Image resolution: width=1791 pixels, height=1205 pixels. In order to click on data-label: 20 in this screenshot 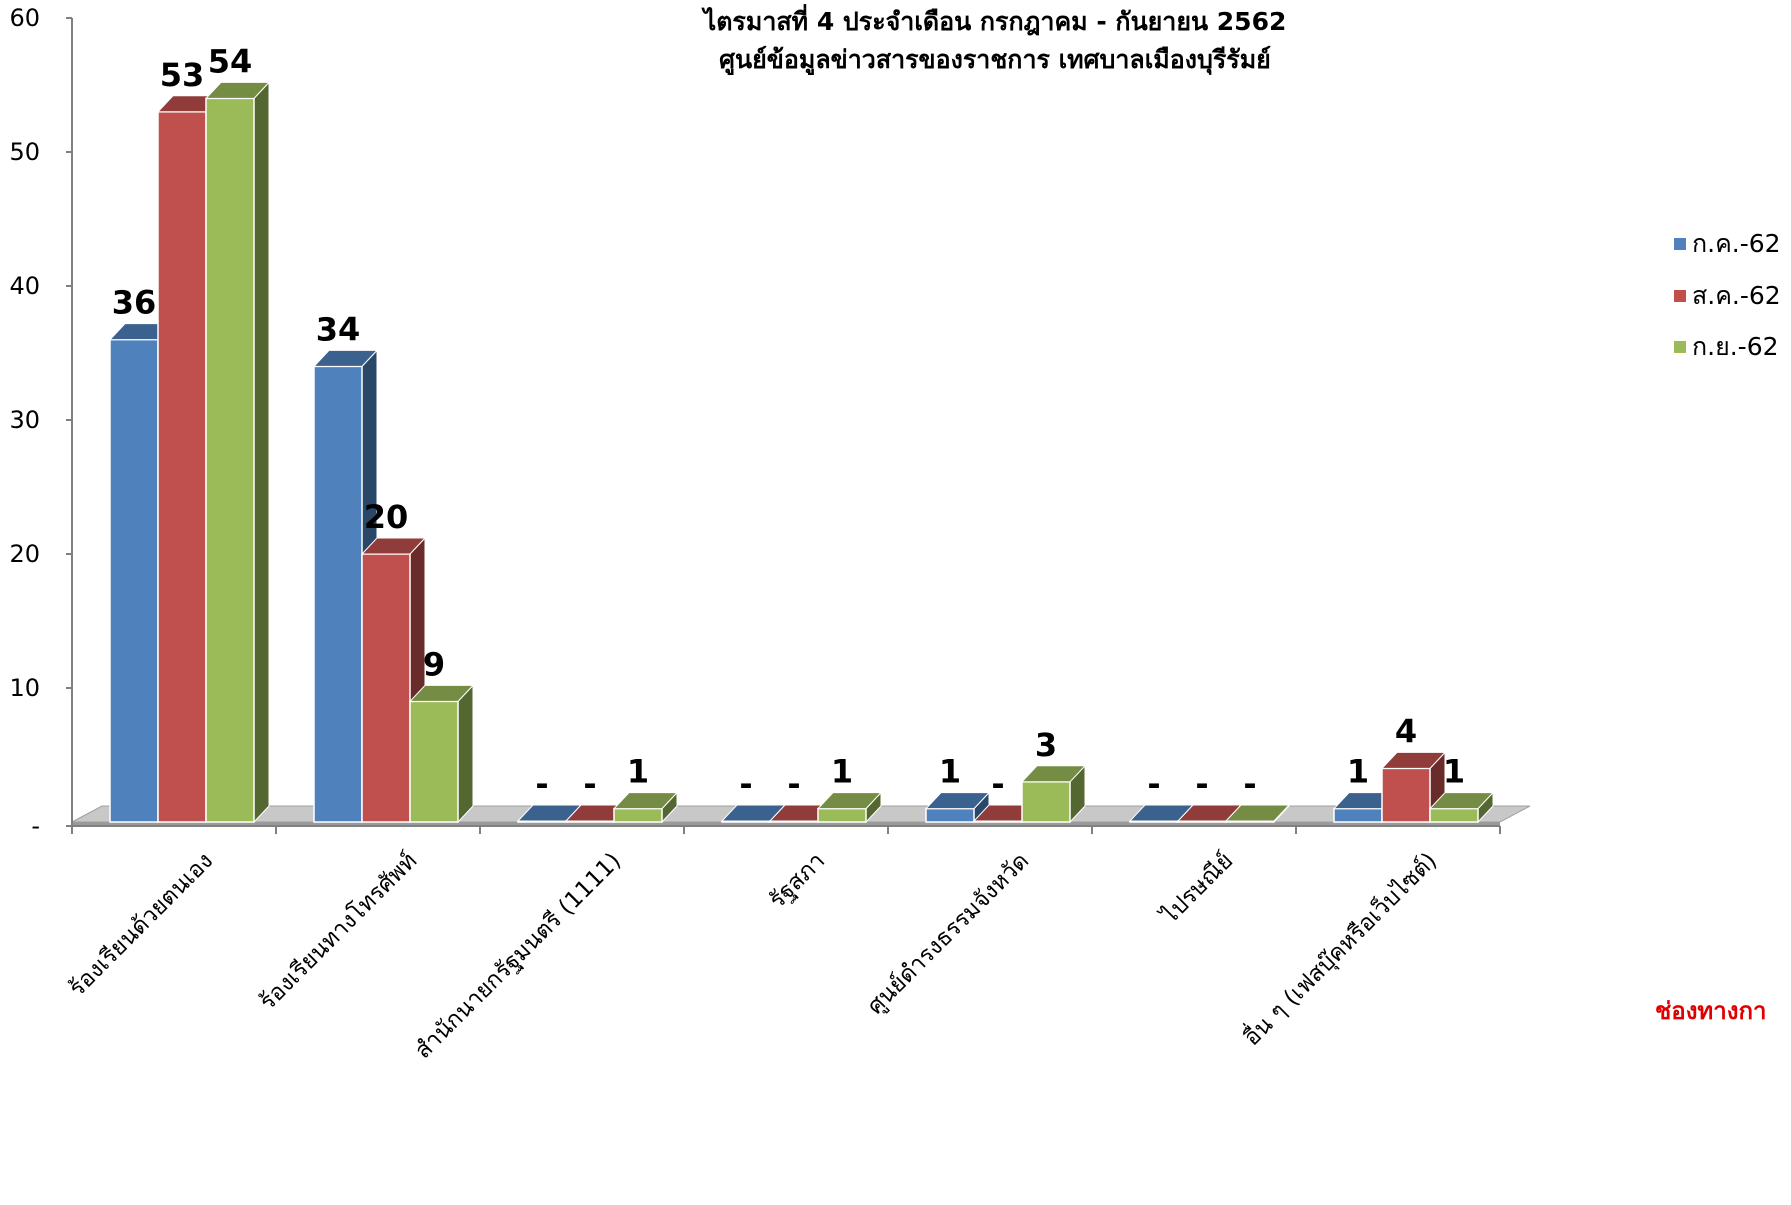, I will do `click(386, 517)`.